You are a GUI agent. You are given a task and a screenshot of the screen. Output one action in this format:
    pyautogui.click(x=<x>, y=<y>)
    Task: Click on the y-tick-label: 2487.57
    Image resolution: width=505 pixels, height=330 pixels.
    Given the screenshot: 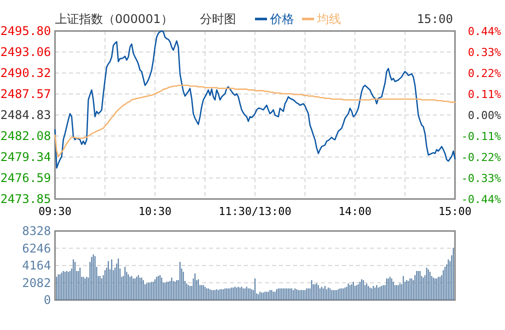 What is the action you would take?
    pyautogui.click(x=25, y=93)
    